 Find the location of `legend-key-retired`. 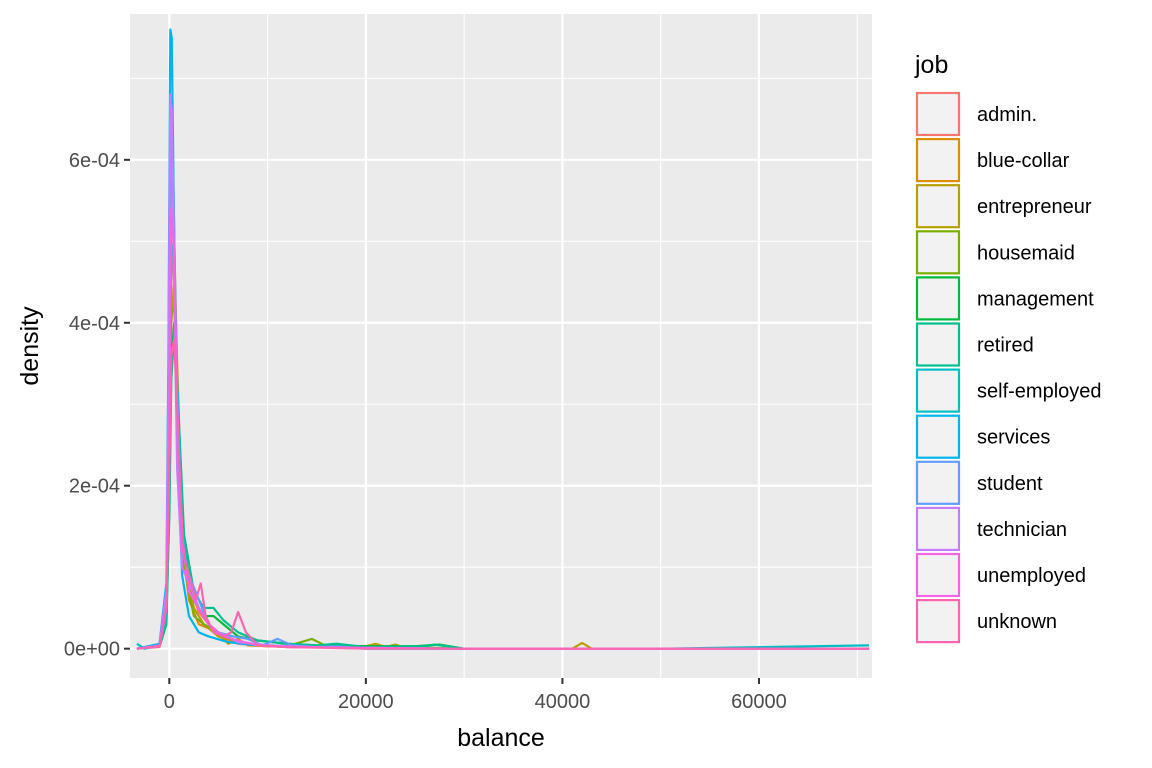

legend-key-retired is located at coordinates (938, 344).